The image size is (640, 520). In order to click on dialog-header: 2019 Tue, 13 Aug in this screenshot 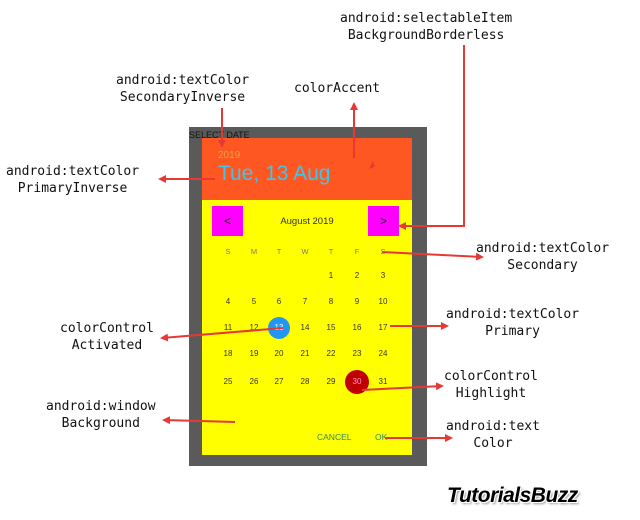, I will do `click(307, 169)`.